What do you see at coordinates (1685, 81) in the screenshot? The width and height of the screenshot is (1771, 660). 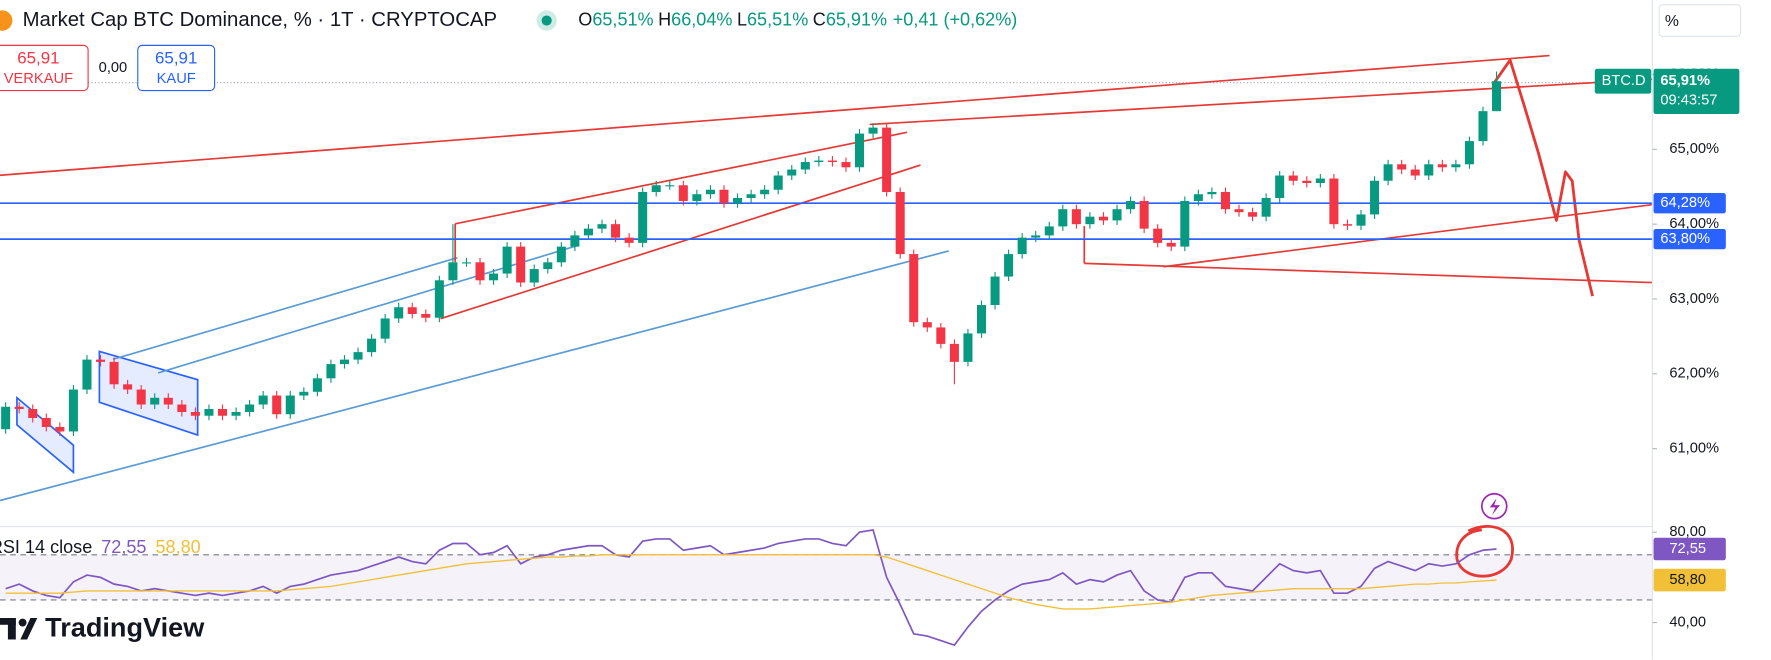 I see `last-price-label: 65,91%` at bounding box center [1685, 81].